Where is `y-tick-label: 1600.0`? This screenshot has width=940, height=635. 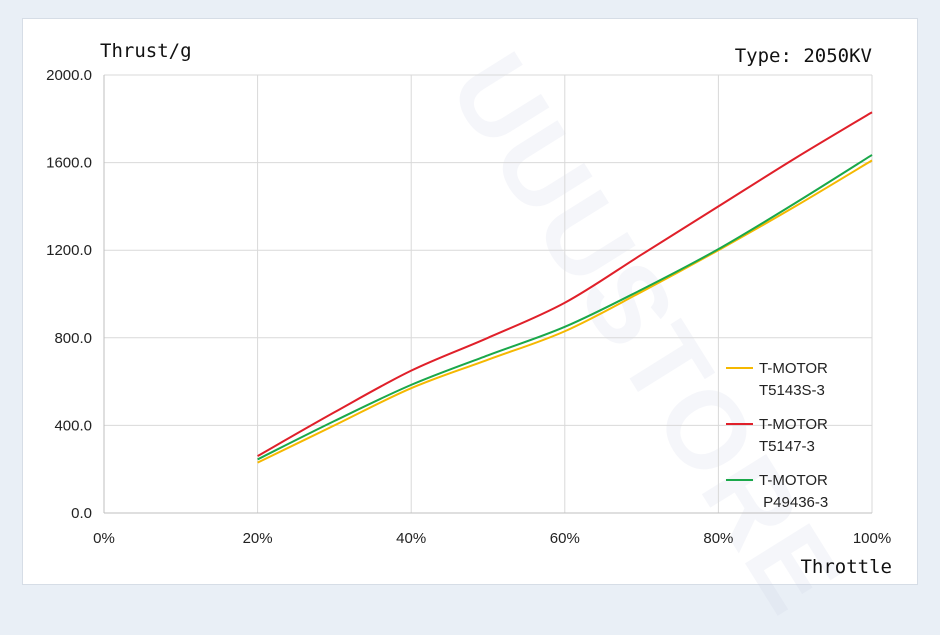
y-tick-label: 1600.0 is located at coordinates (69, 163).